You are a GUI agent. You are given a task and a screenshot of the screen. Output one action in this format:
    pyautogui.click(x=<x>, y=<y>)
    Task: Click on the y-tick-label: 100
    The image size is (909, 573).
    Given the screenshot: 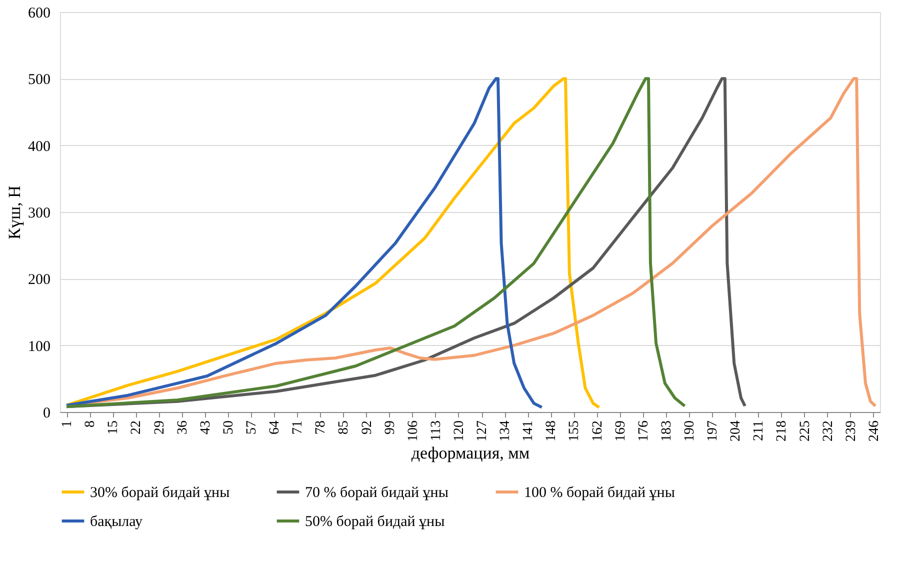 What is the action you would take?
    pyautogui.click(x=39, y=346)
    